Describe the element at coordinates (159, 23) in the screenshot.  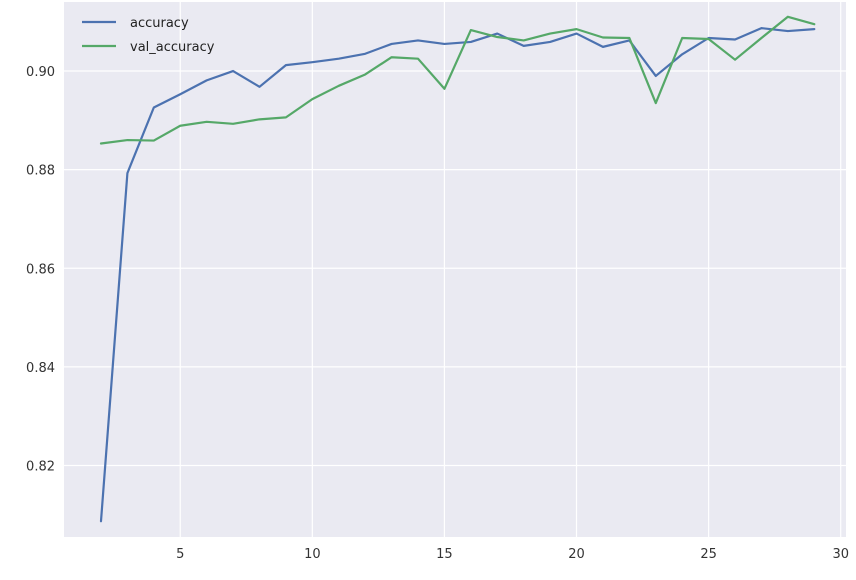
I see `legend-label-accuracy: accuracy` at that location.